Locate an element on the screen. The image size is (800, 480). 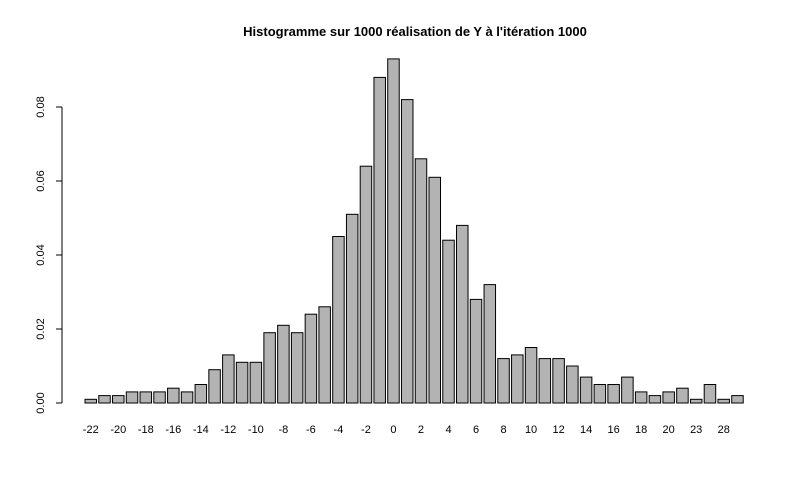
x-tick-label: -4 is located at coordinates (339, 430).